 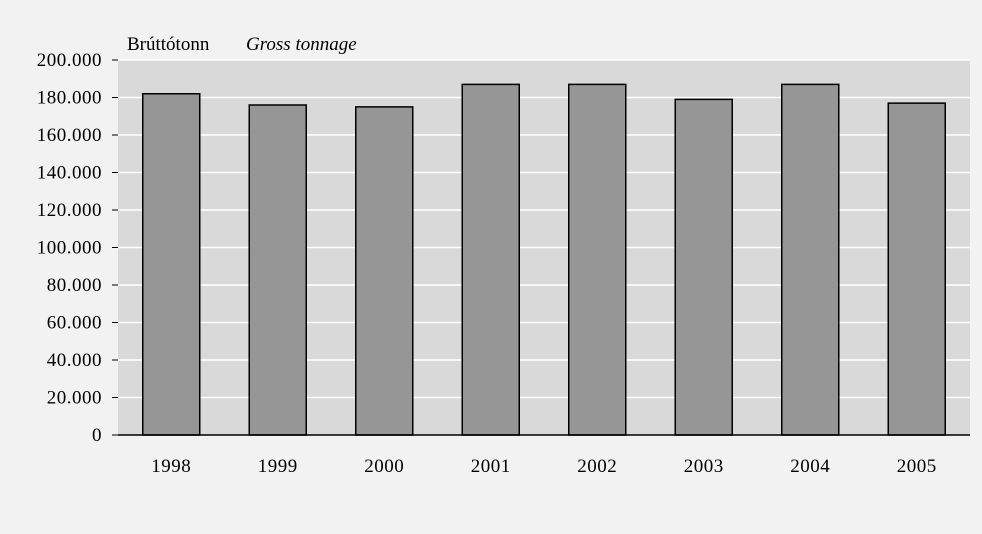 What do you see at coordinates (69, 135) in the screenshot?
I see `y-tick-label: 160.000` at bounding box center [69, 135].